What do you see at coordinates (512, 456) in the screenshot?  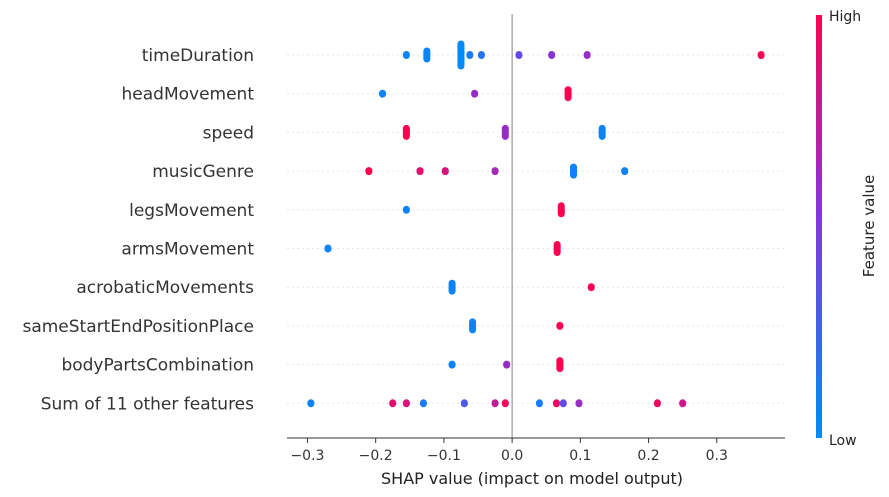 I see `x-tick-label: 0.0` at bounding box center [512, 456].